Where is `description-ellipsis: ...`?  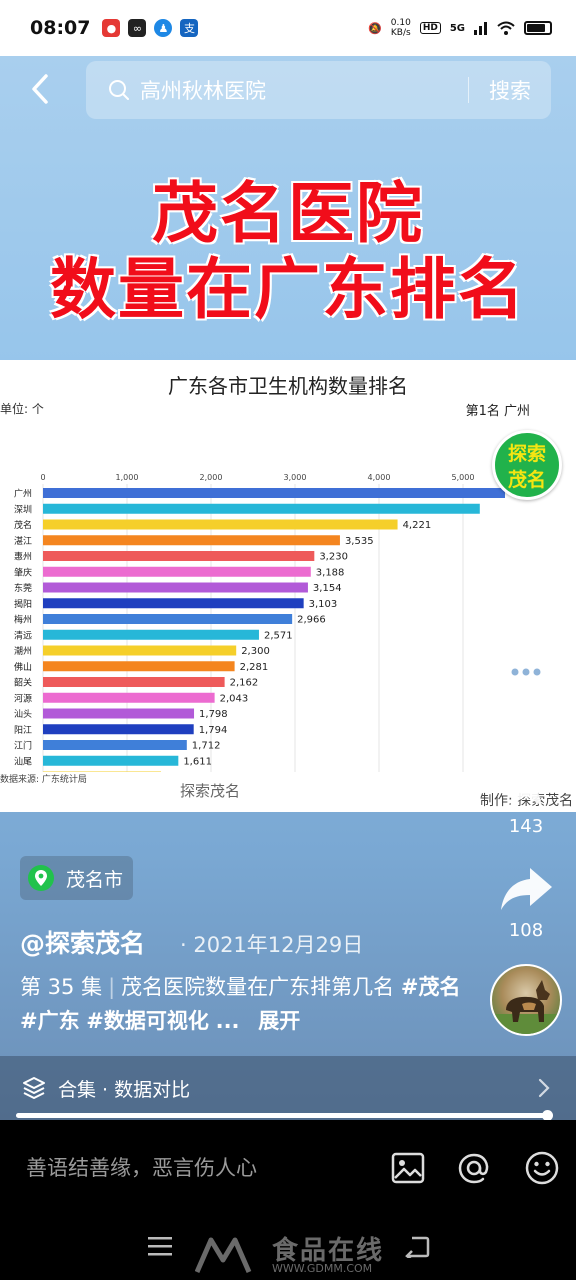
description-ellipsis: ... is located at coordinates (227, 1021).